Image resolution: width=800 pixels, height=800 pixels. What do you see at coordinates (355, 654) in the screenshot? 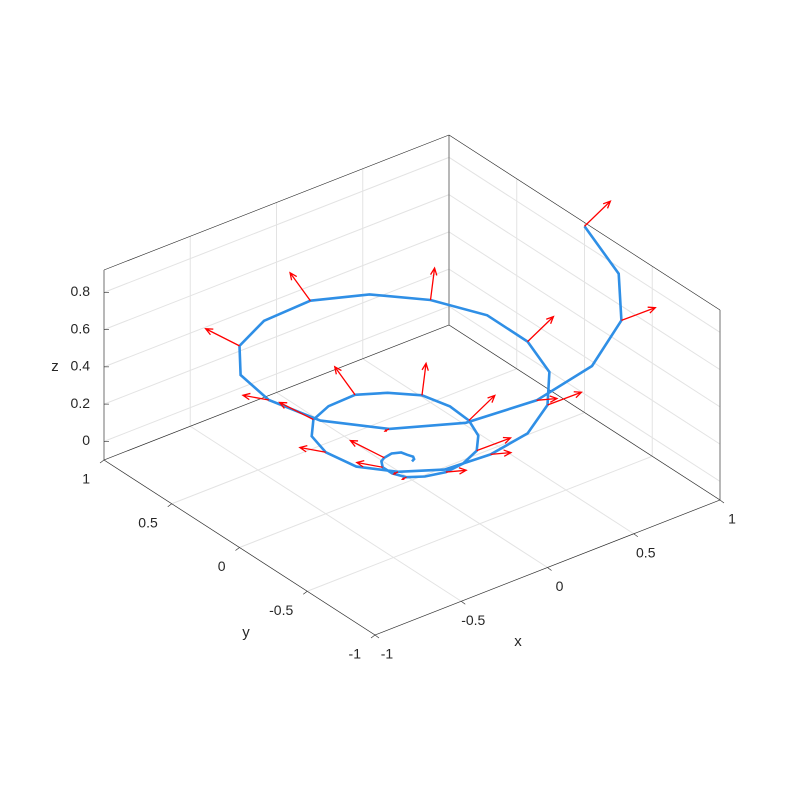
I see `y-tick-label: -1` at bounding box center [355, 654].